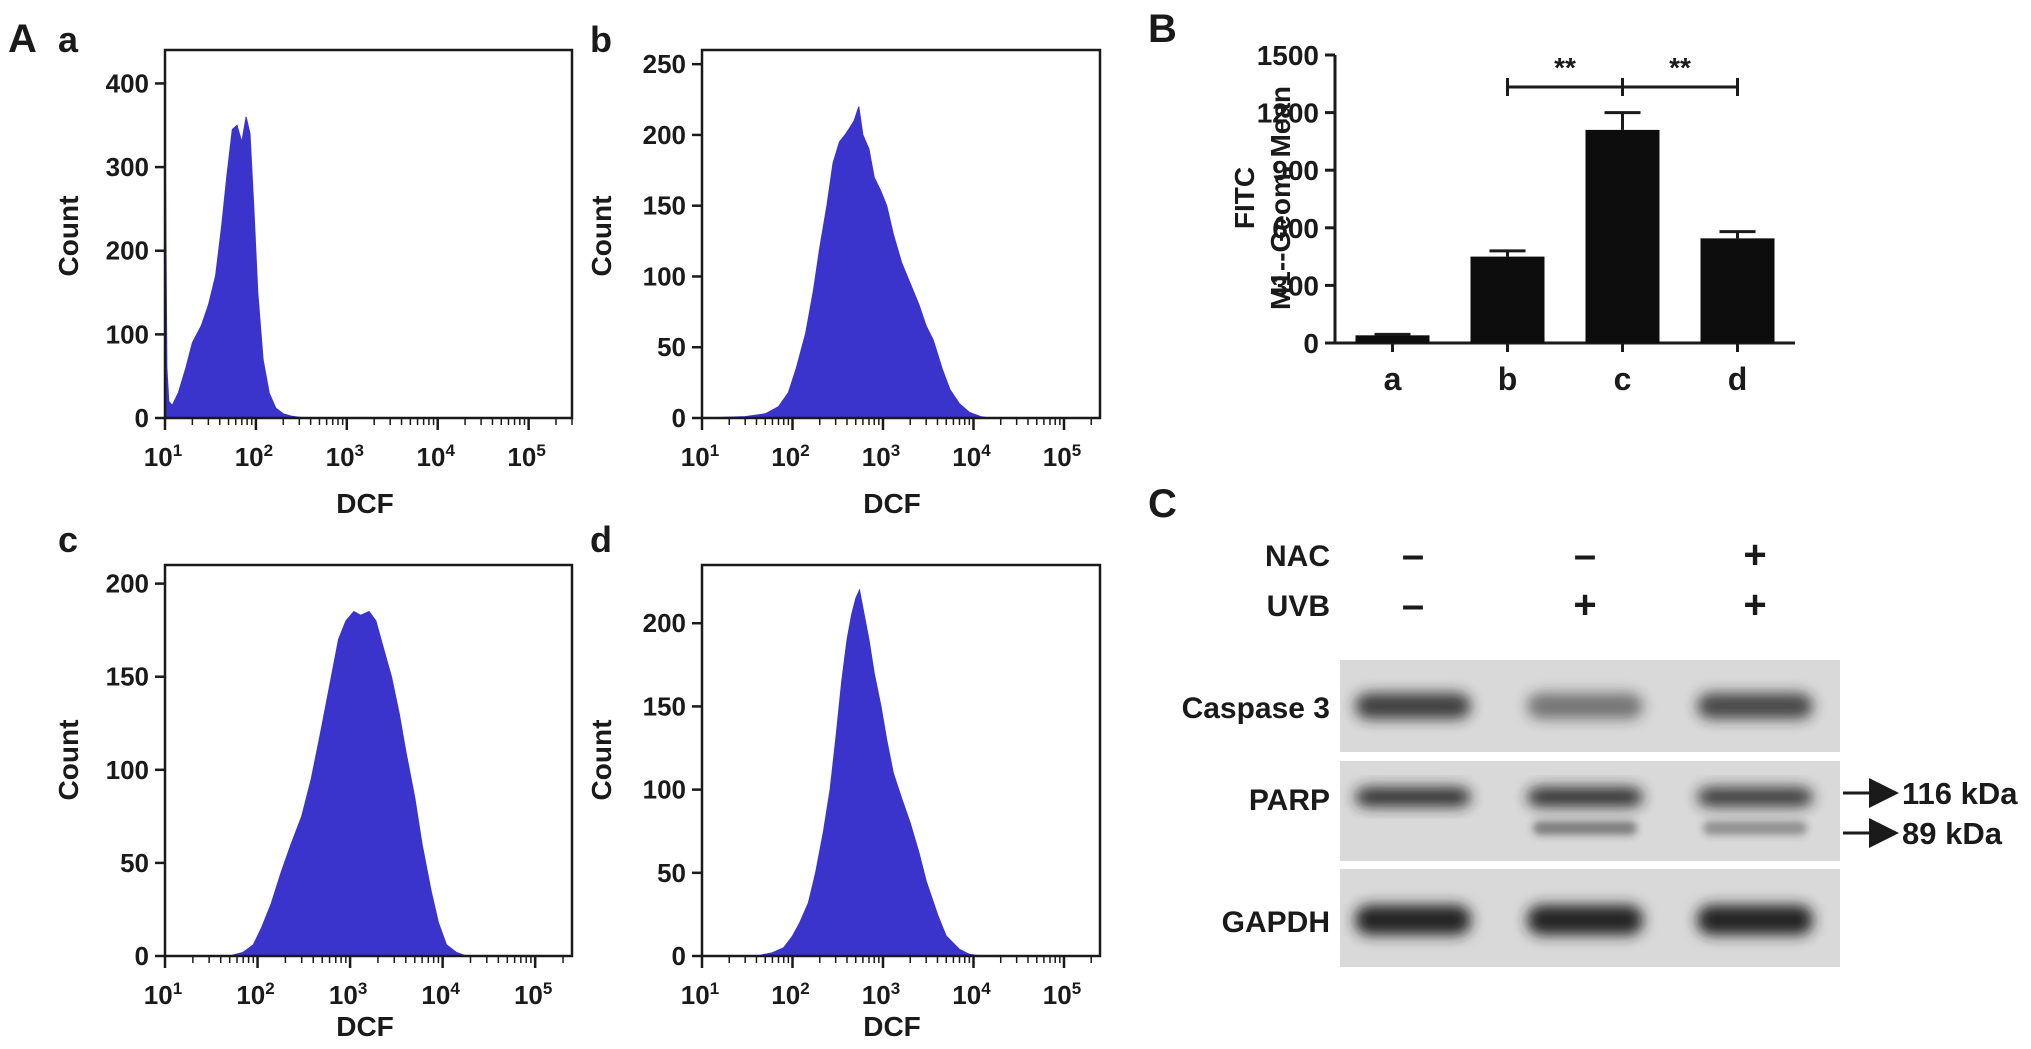  What do you see at coordinates (1738, 379) in the screenshot?
I see `x-tick-label: d` at bounding box center [1738, 379].